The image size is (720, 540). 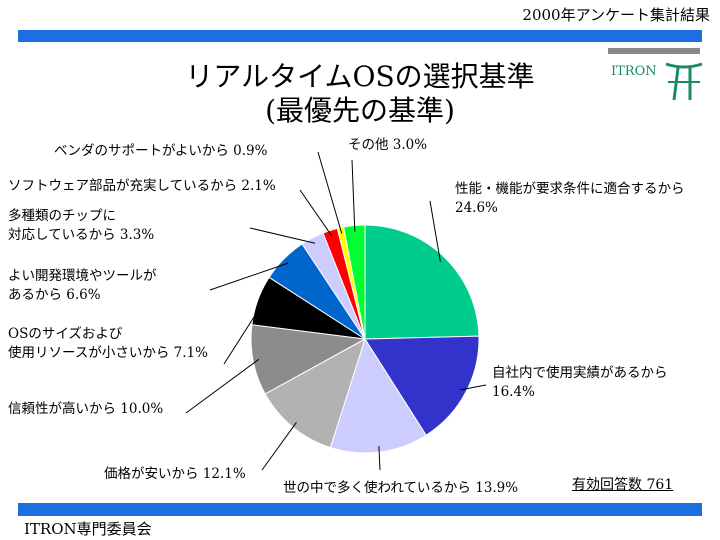 I want to click on slice-label-8: ソフトウェア部品が充実しているから 2.1%, so click(x=142, y=186).